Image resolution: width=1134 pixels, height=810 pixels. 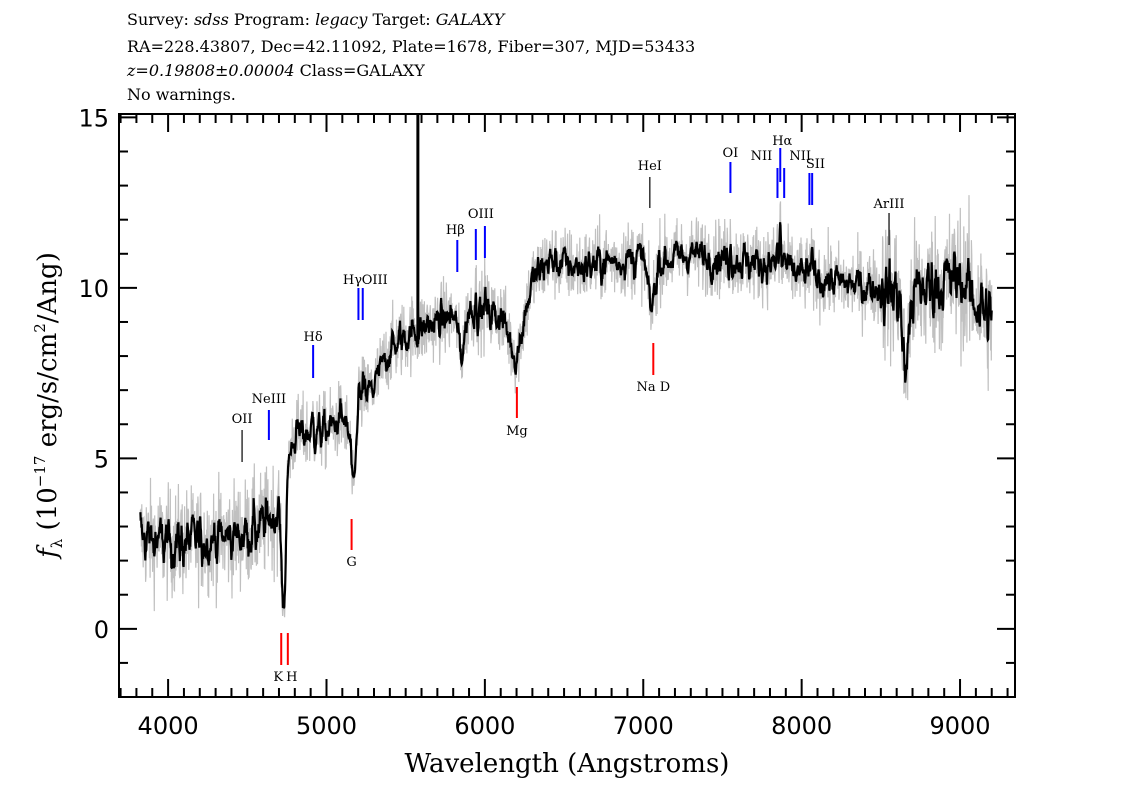 I want to click on y-label-exp2: 2, so click(x=40, y=328).